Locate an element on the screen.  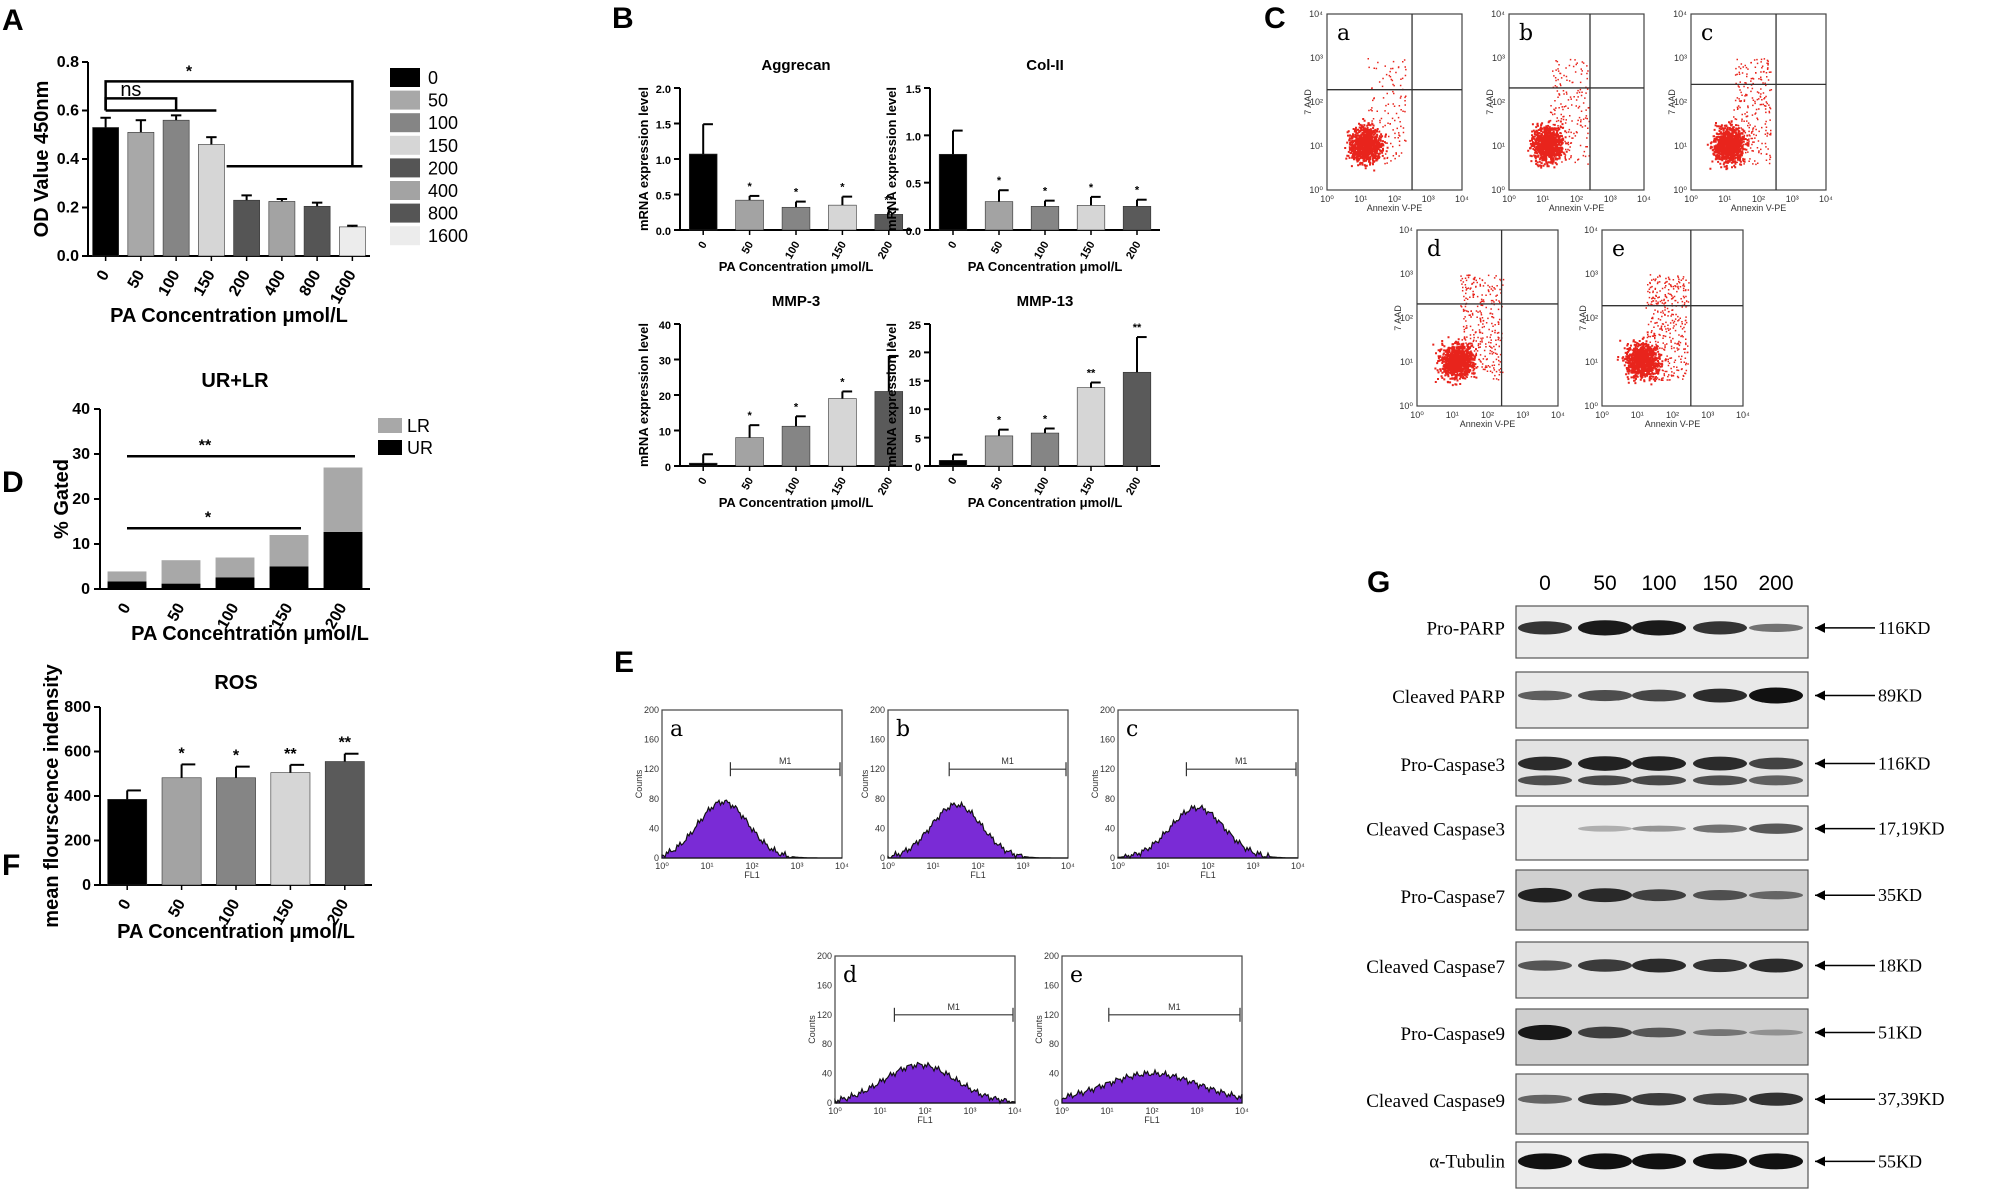
chart-title: MMP-13 is located at coordinates (1045, 301).